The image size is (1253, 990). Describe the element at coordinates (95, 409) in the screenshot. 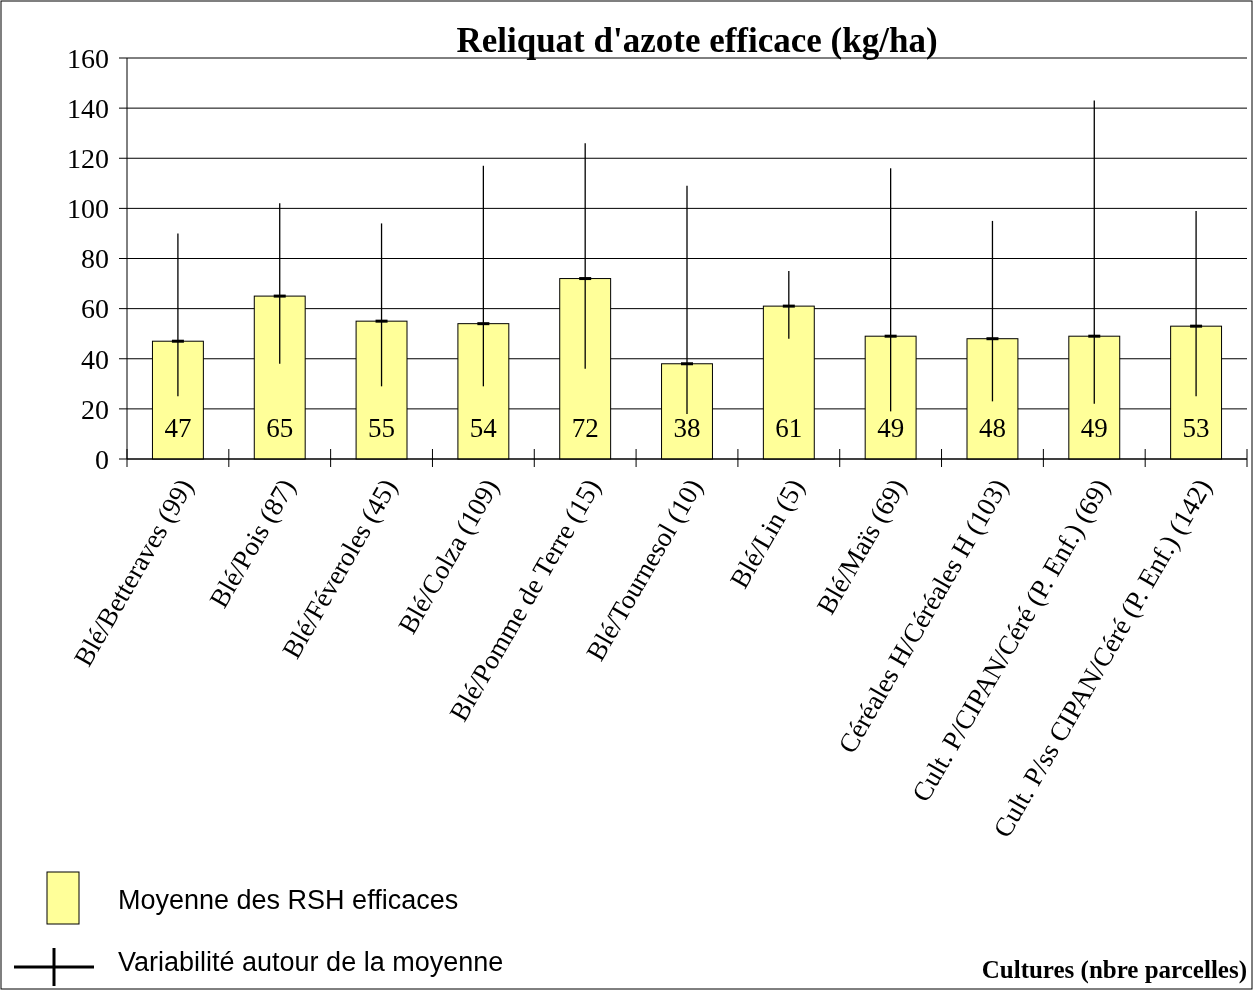

I see `y-tick-label: 20` at that location.